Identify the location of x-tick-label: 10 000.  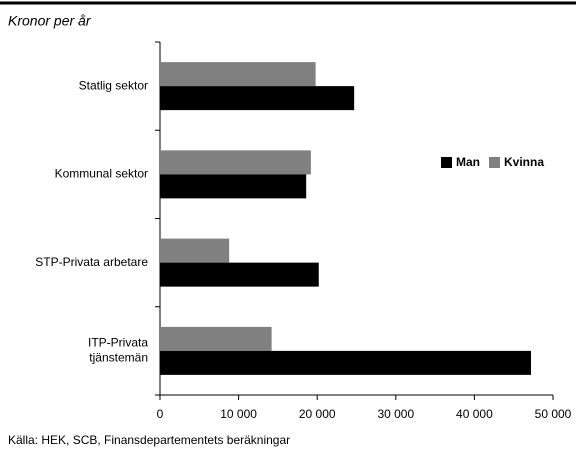
(238, 414).